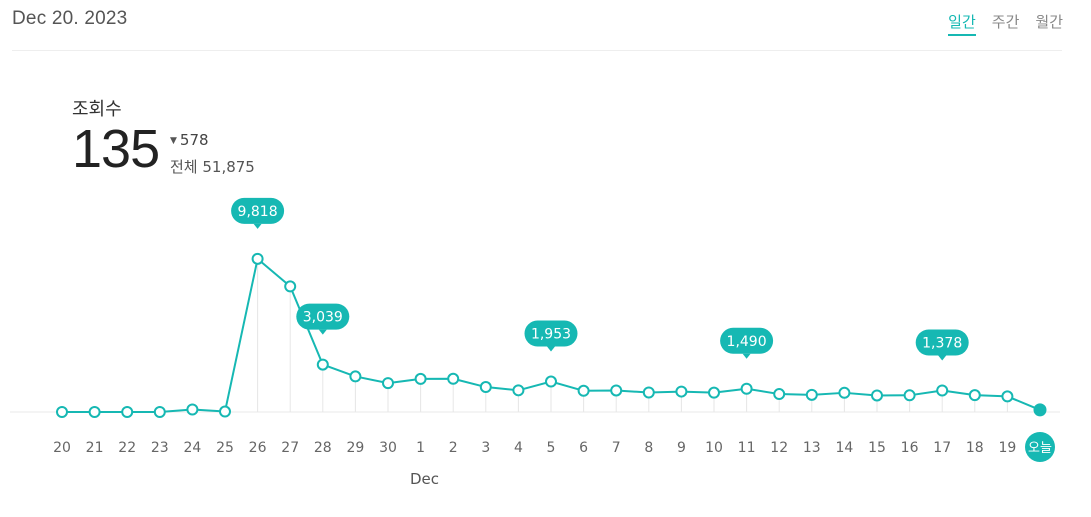 The image size is (1091, 517). Describe the element at coordinates (290, 448) in the screenshot. I see `x-tick-label: 27` at that location.